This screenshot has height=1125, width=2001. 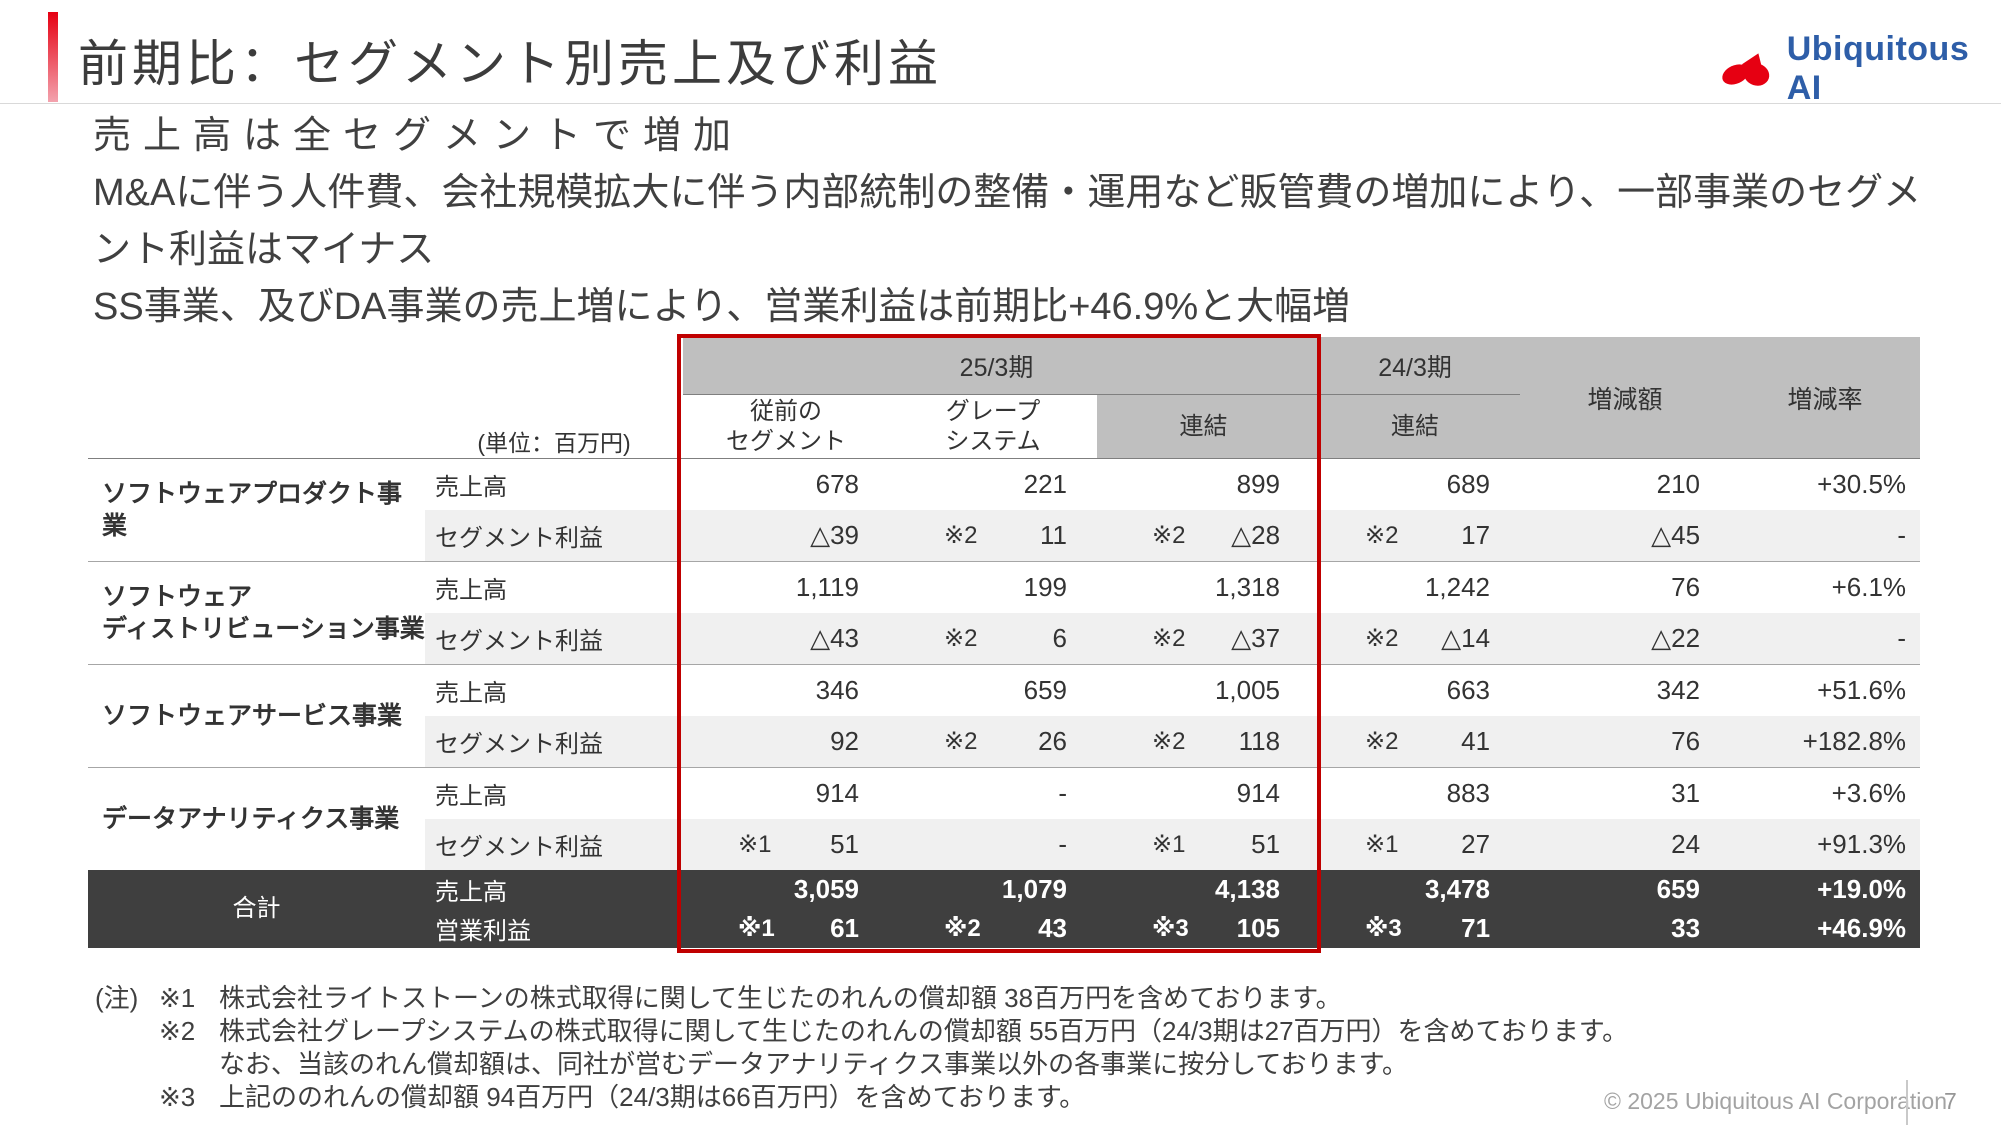 What do you see at coordinates (1259, 741) in the screenshot?
I see `cell-value: 118` at bounding box center [1259, 741].